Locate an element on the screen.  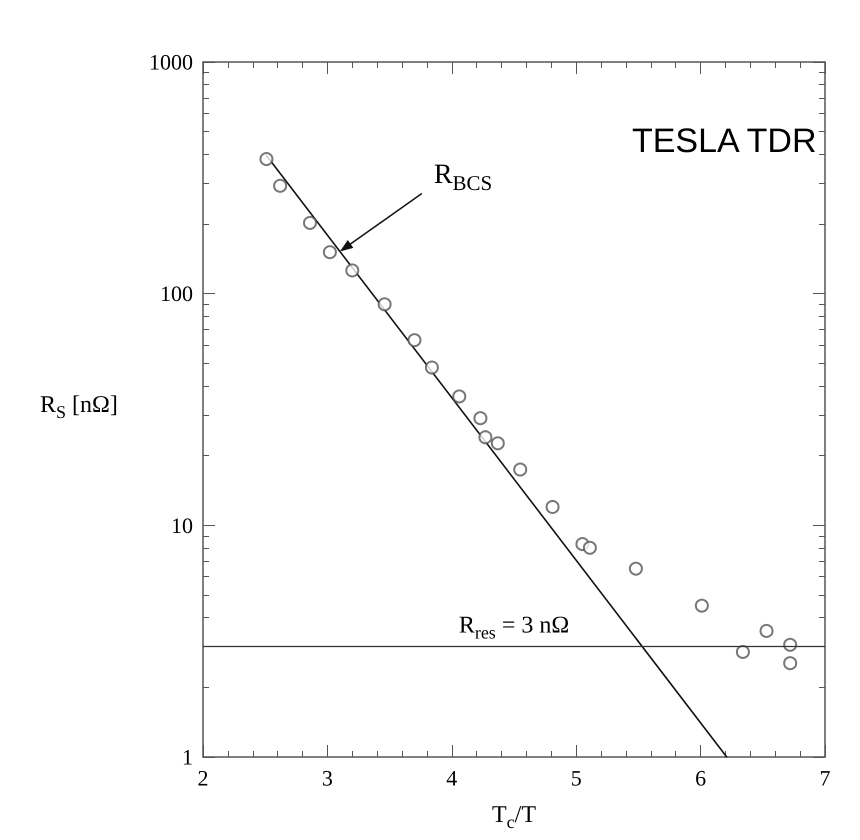
x-tick-label: 2 is located at coordinates (203, 778).